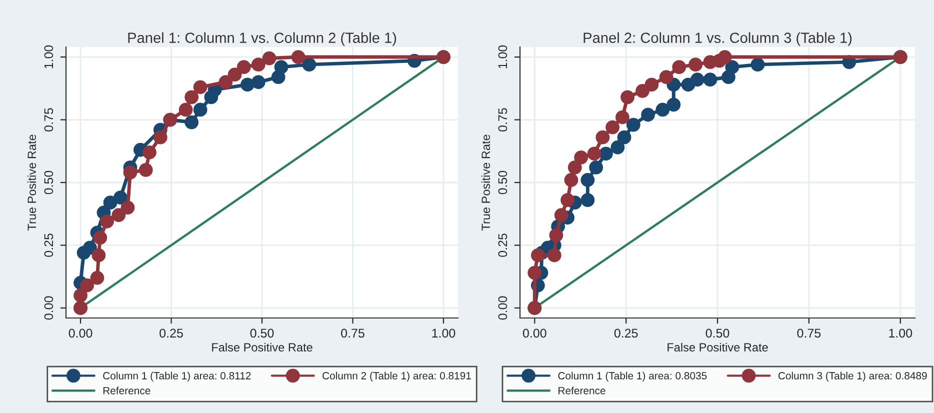 The image size is (934, 413). Describe the element at coordinates (632, 377) in the screenshot. I see `legend-label: Column 1 (Table 1) area: 0.8035` at that location.